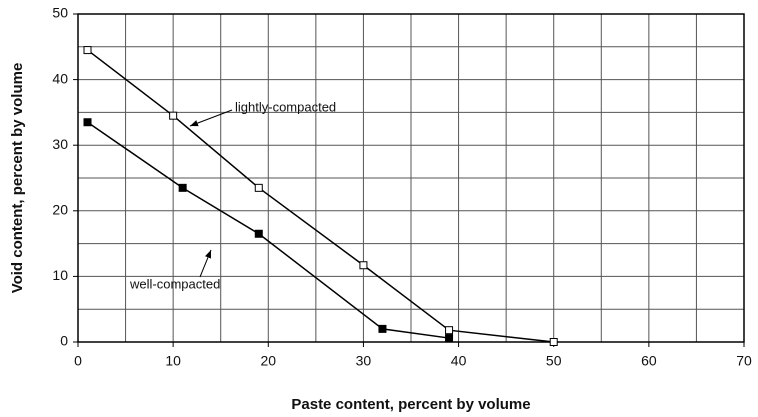  I want to click on x-tick-label: 70, so click(744, 361).